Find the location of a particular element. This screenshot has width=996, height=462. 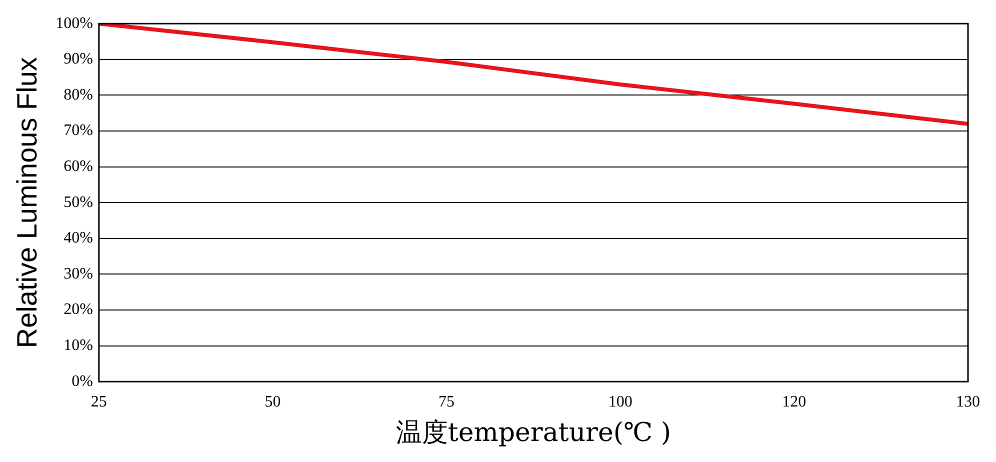

y-tick-label: 50% is located at coordinates (78, 202).